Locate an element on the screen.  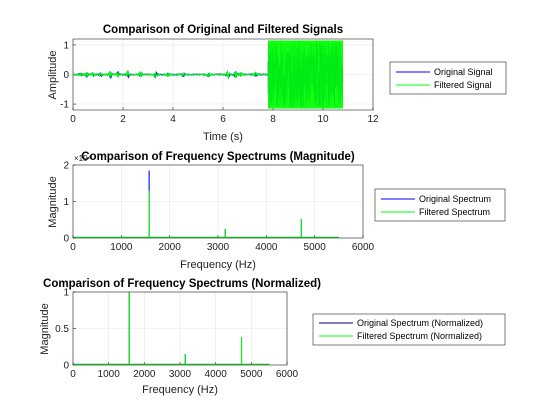
y-tick-labels: 00.51 is located at coordinates (62, 330).